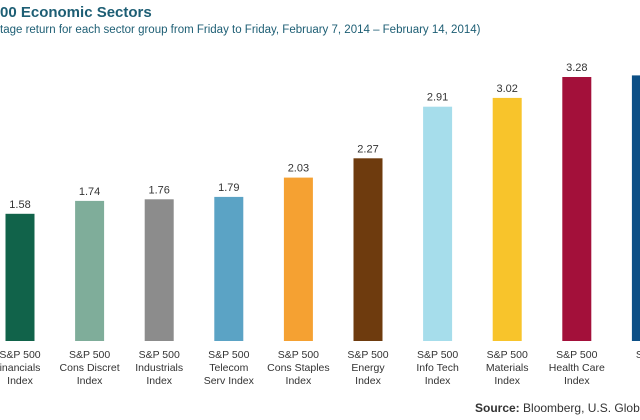  What do you see at coordinates (20, 368) in the screenshot?
I see `category-label-0-line-1: inancials` at bounding box center [20, 368].